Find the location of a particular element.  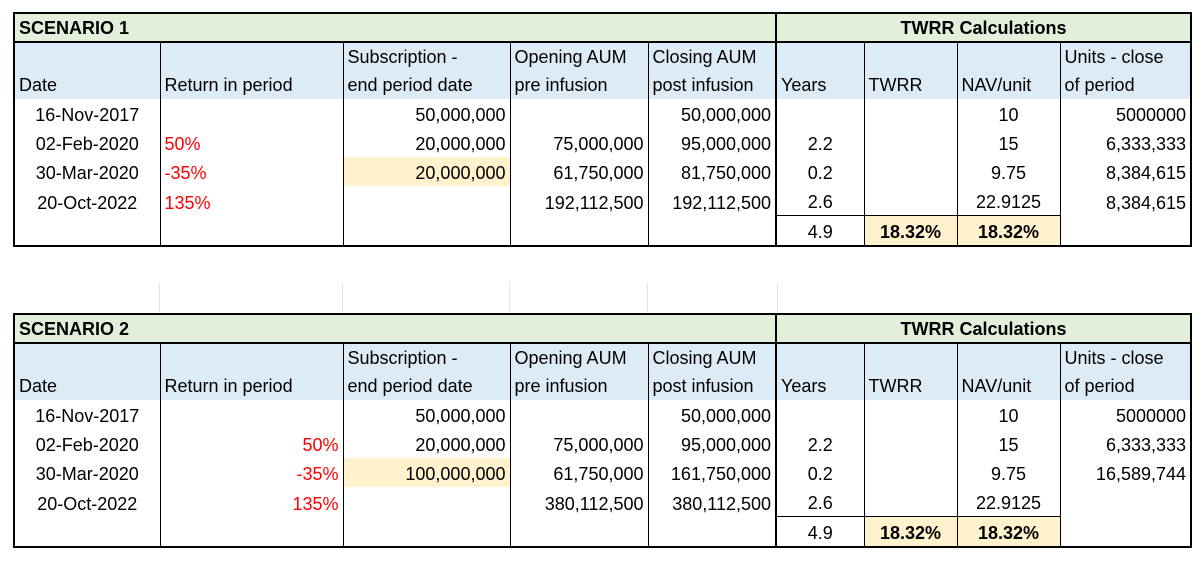

cell-return: 135% is located at coordinates (252, 502).